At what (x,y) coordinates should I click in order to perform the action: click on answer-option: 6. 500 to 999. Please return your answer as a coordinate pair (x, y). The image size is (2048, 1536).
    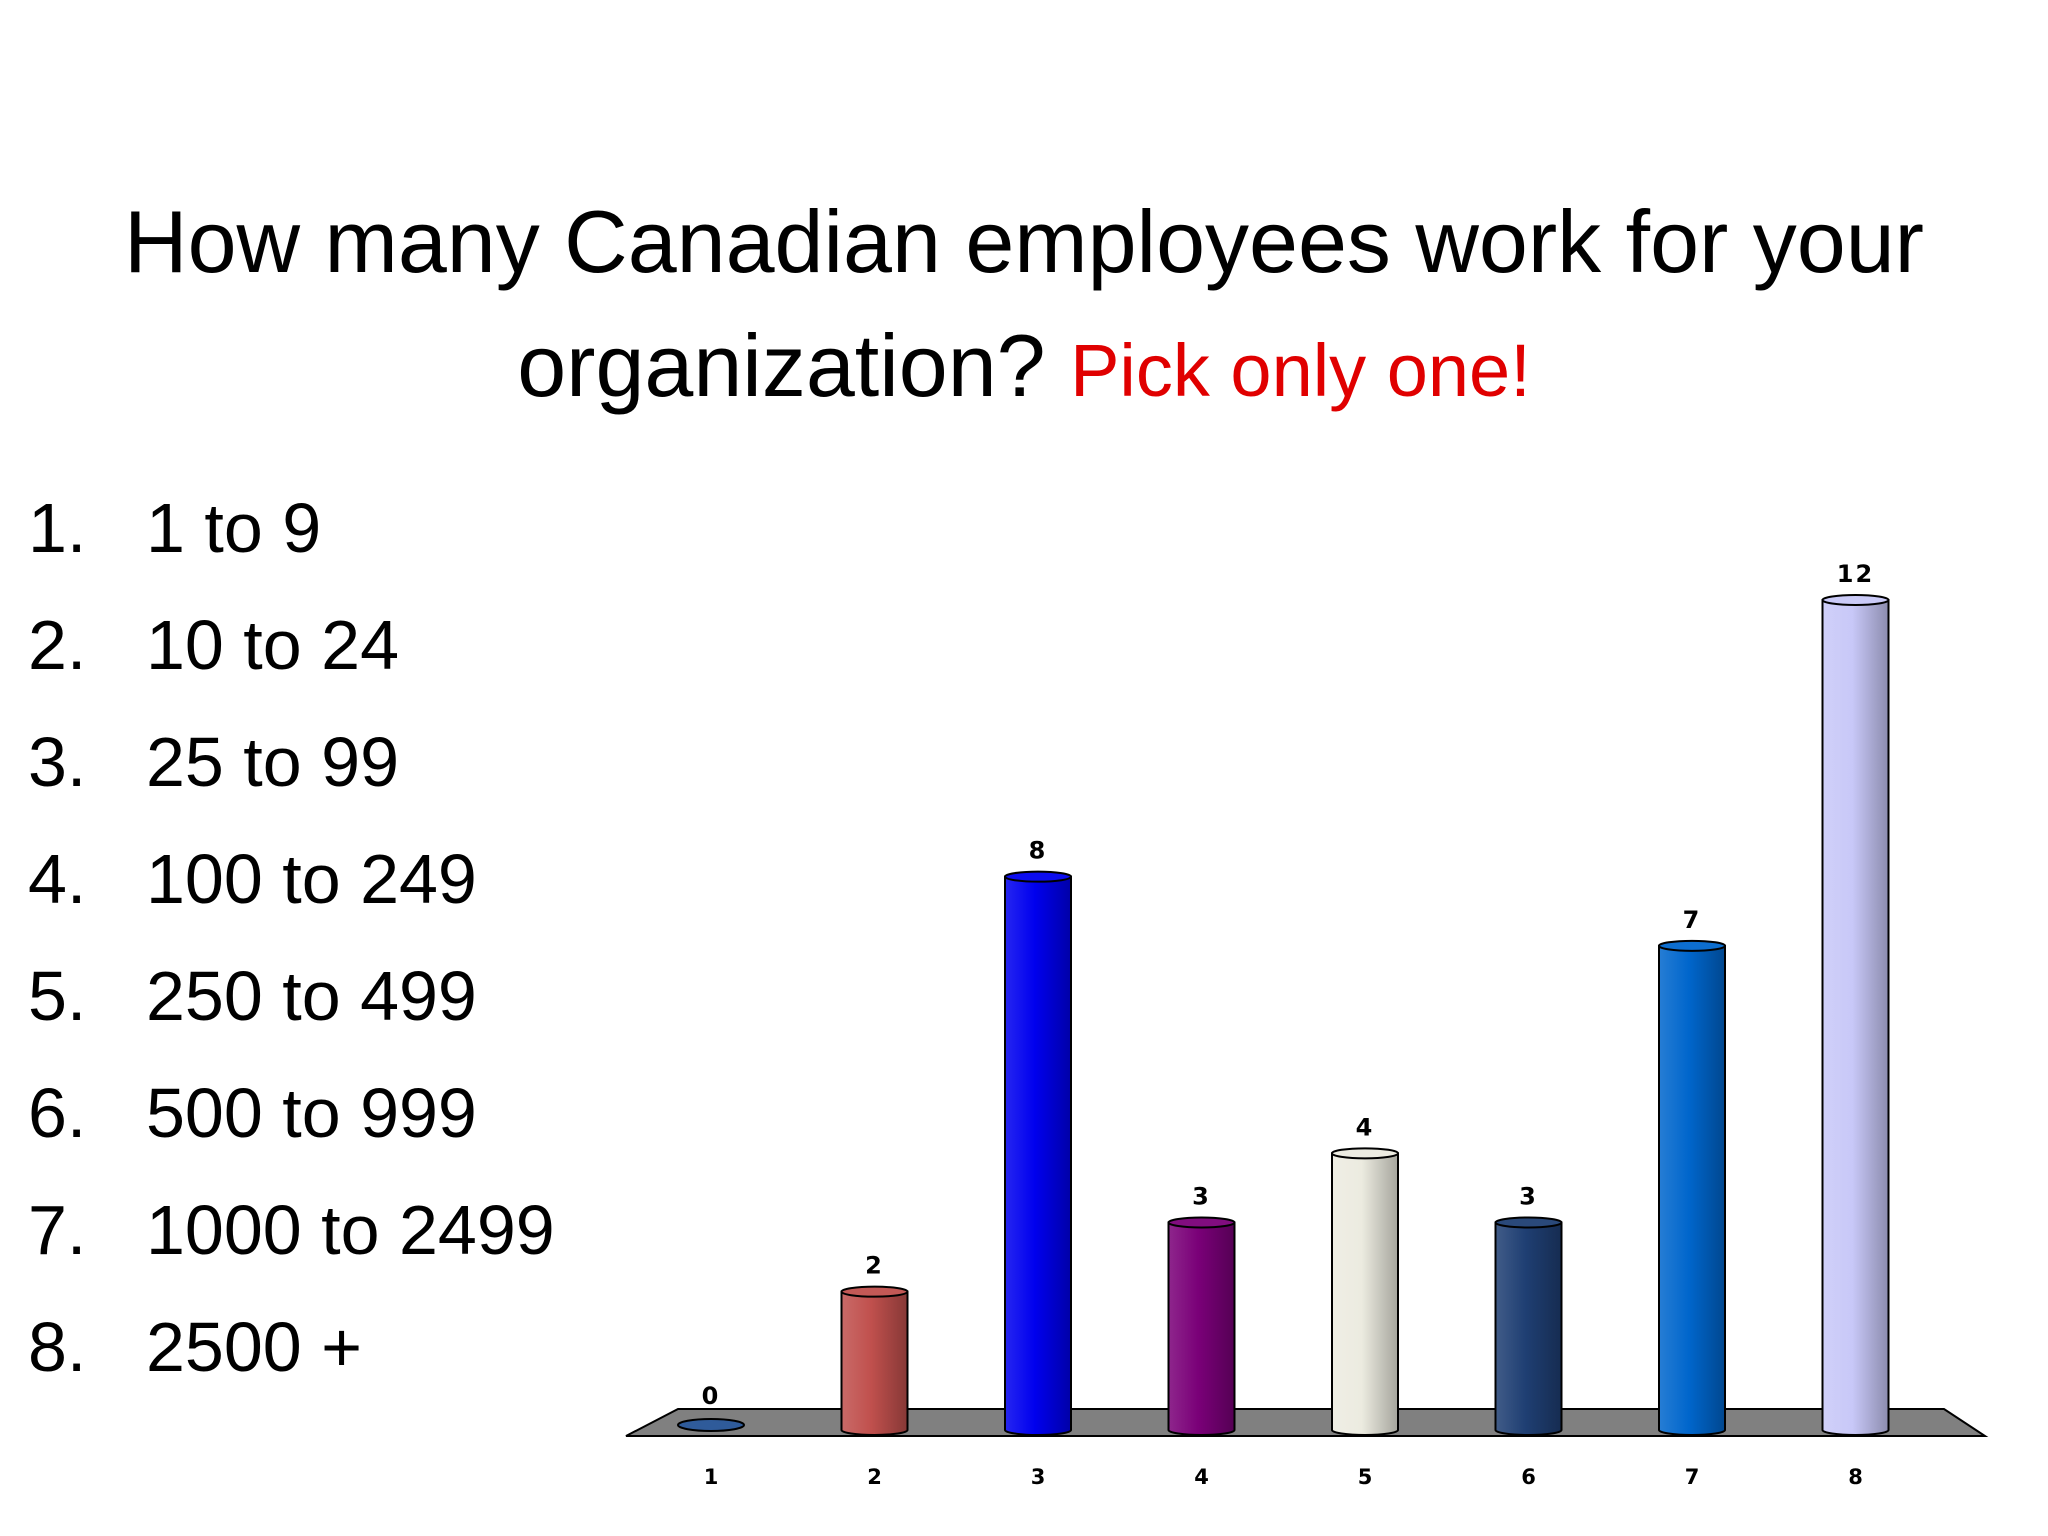
    Looking at the image, I should click on (291, 1113).